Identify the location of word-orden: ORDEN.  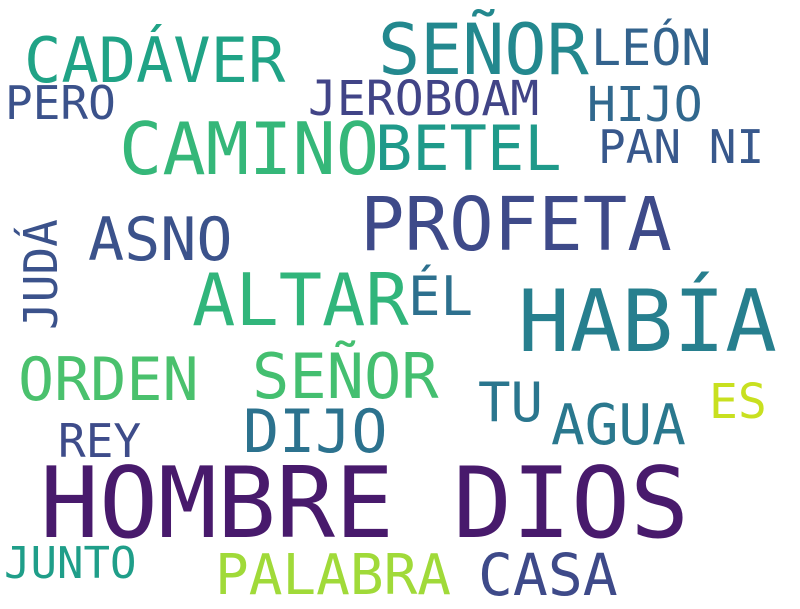
(108, 380).